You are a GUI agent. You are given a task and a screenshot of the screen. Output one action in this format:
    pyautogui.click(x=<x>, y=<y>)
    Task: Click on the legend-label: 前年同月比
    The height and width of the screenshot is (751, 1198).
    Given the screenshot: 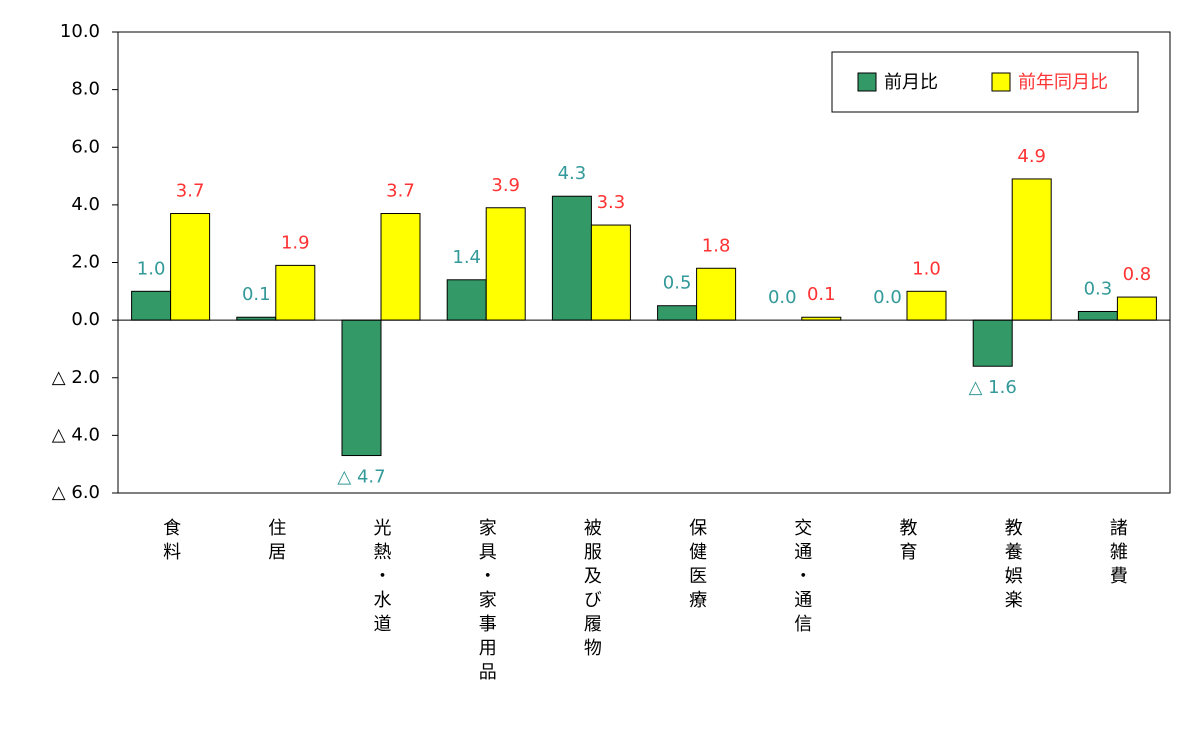 What is the action you would take?
    pyautogui.click(x=1063, y=82)
    